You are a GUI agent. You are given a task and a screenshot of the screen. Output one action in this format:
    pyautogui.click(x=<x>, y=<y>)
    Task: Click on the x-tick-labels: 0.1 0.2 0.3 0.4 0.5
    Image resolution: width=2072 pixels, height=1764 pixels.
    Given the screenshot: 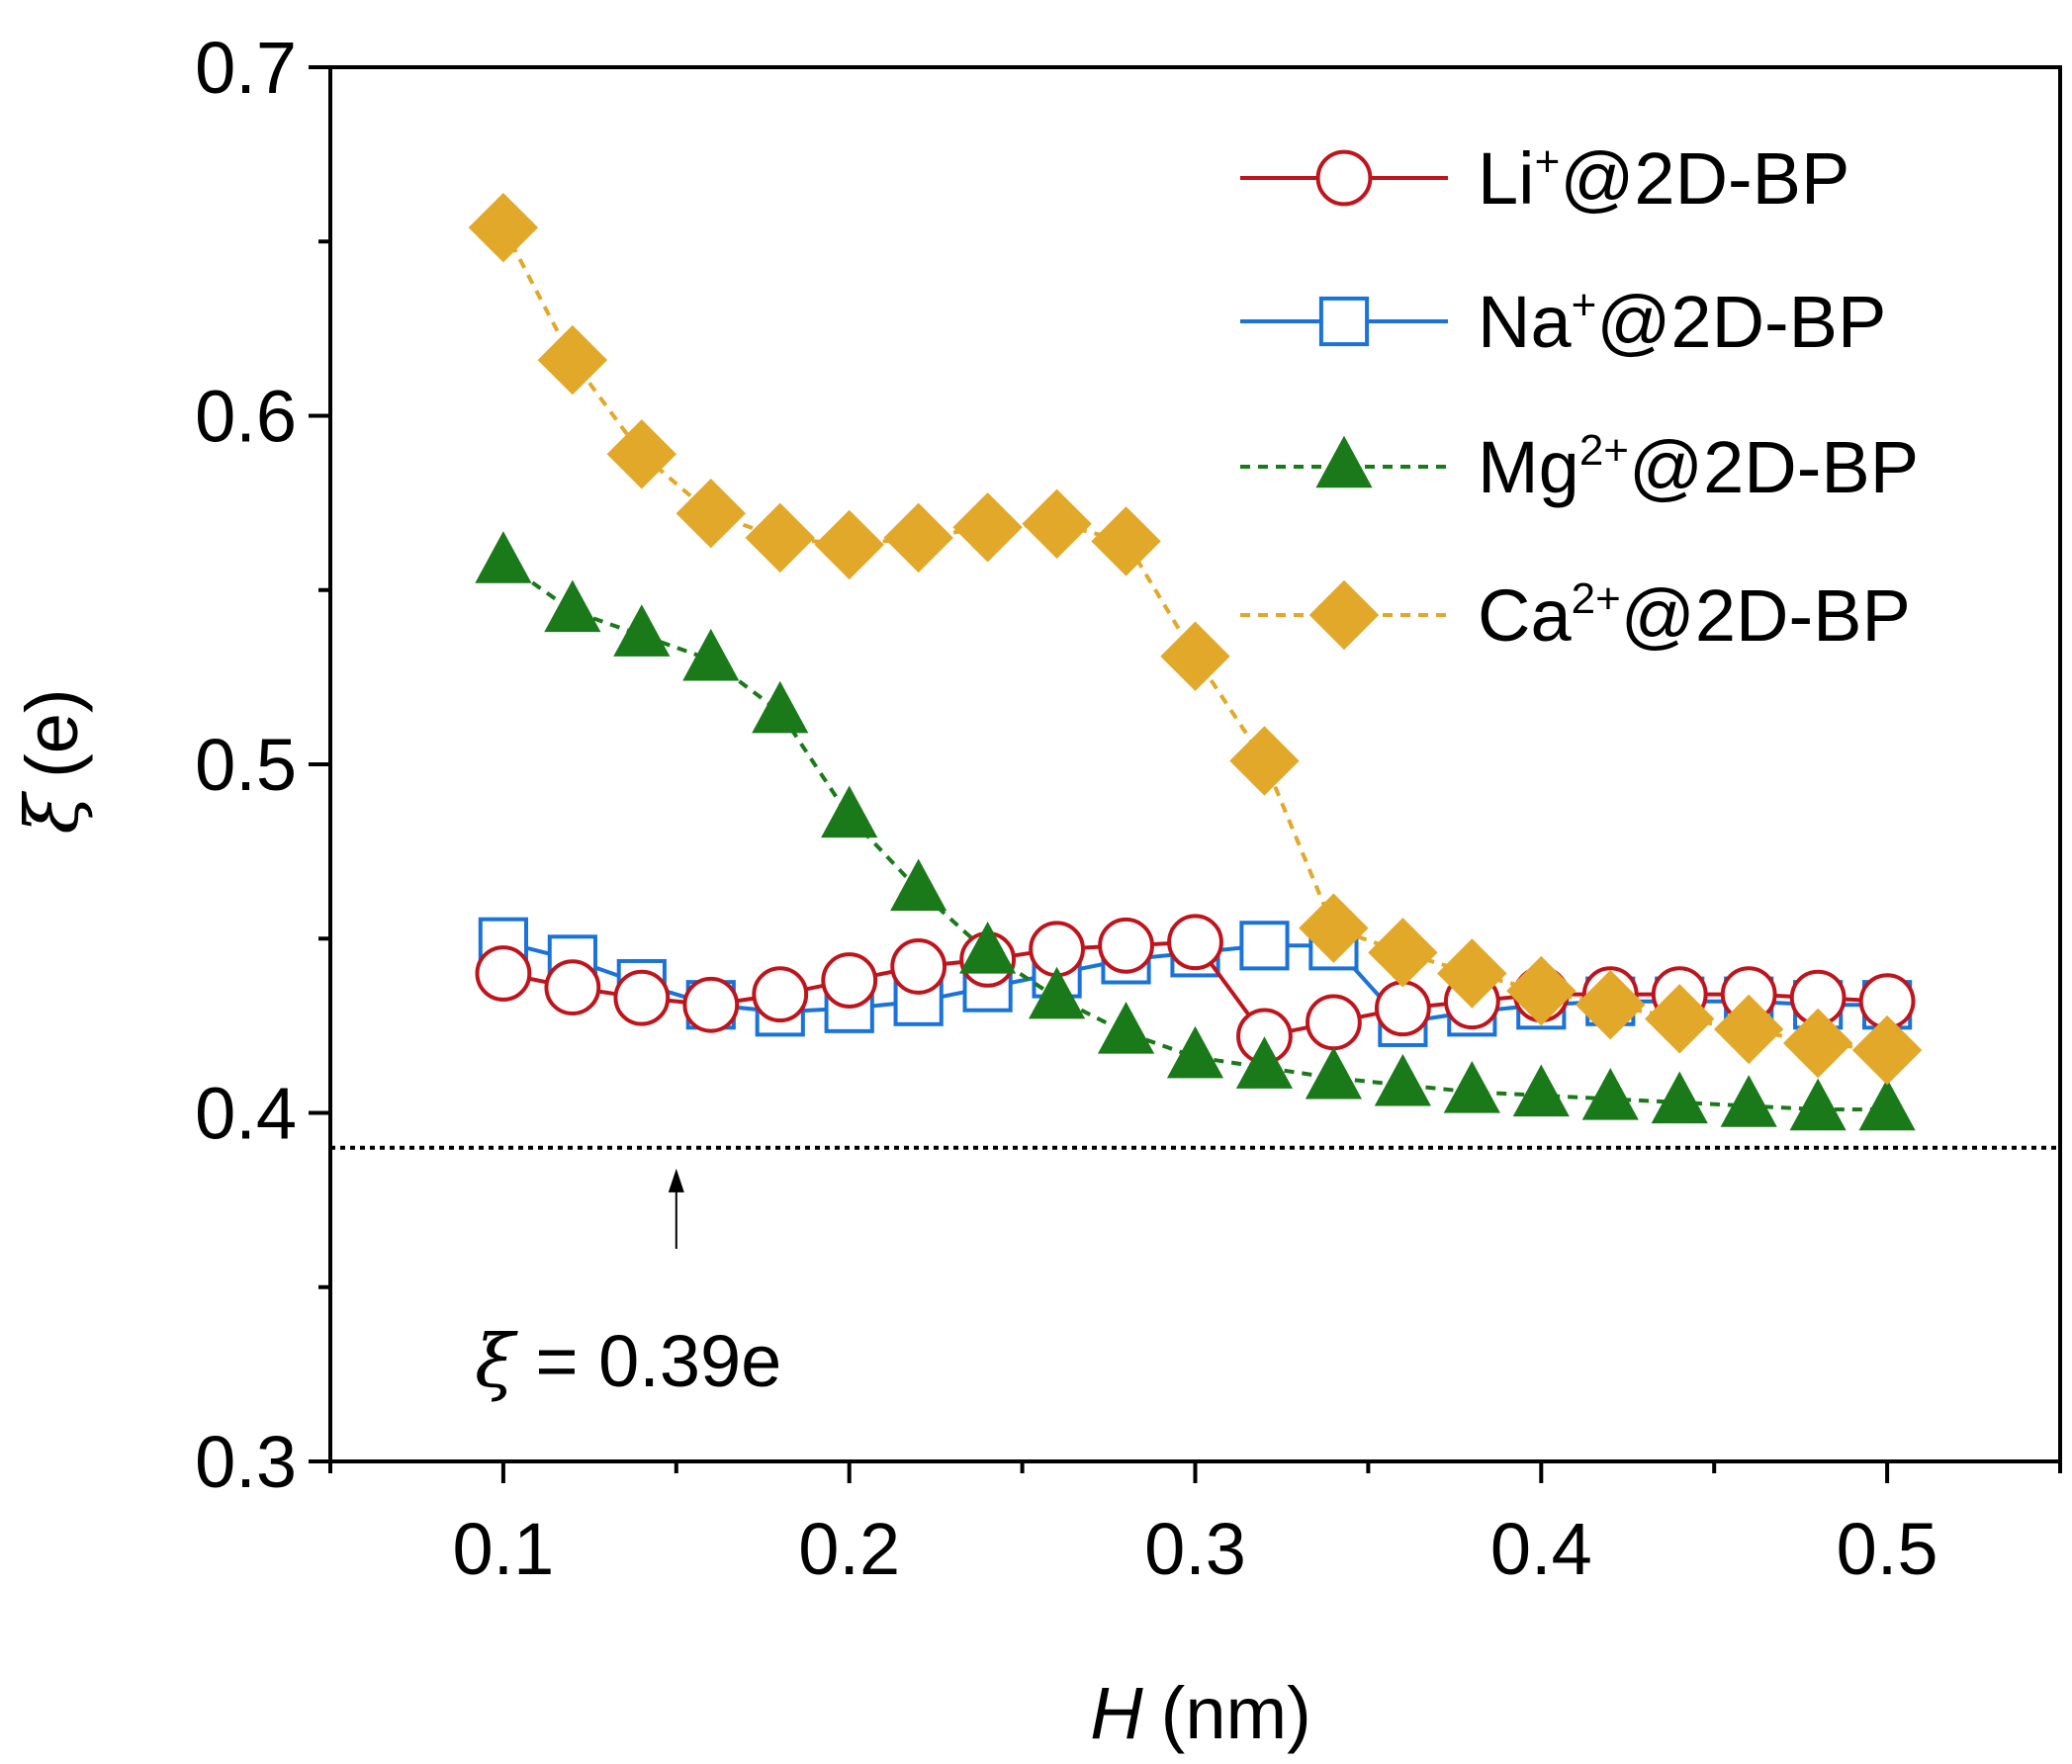 What is the action you would take?
    pyautogui.click(x=1194, y=1549)
    